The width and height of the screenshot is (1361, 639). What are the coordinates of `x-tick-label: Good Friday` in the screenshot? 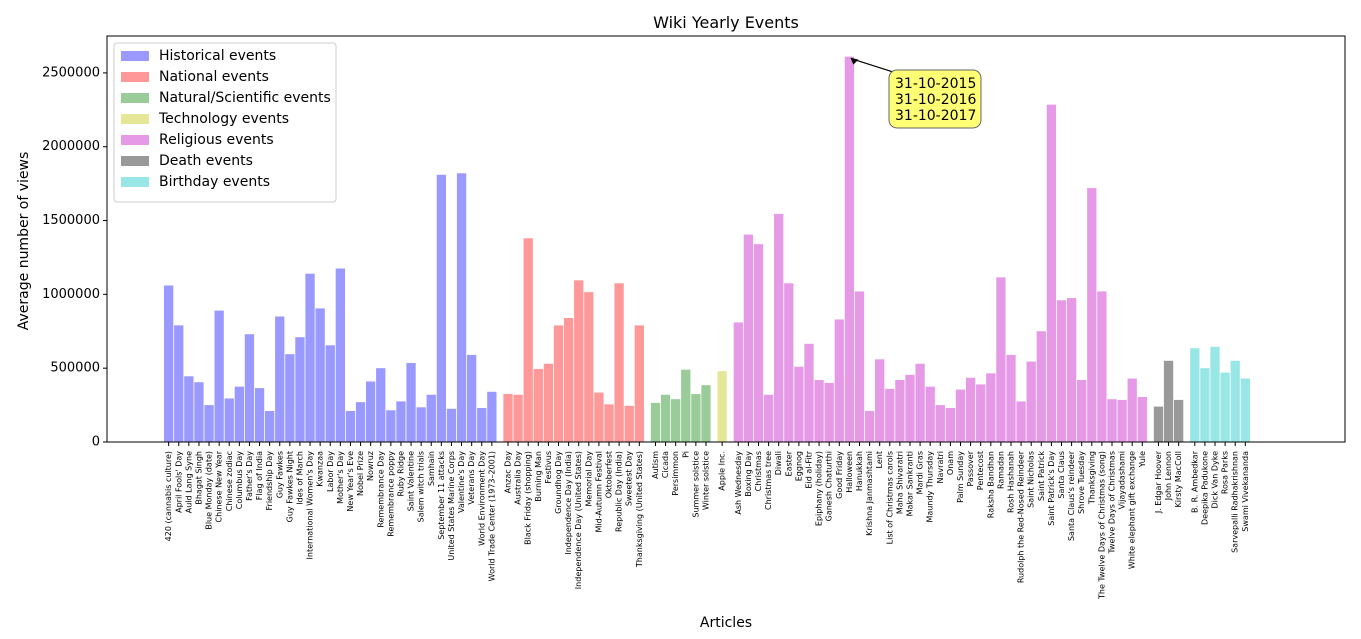 It's located at (839, 475).